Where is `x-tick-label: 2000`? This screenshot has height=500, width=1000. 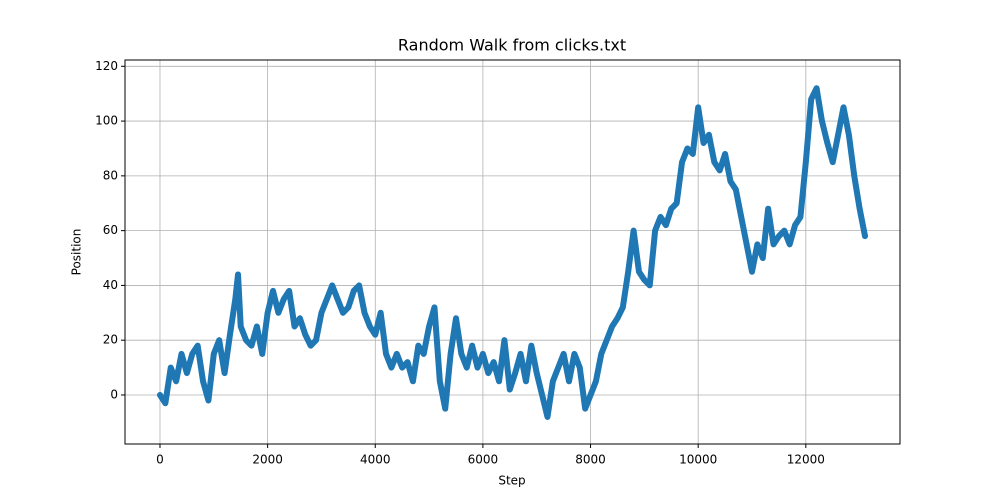 x-tick-label: 2000 is located at coordinates (267, 460).